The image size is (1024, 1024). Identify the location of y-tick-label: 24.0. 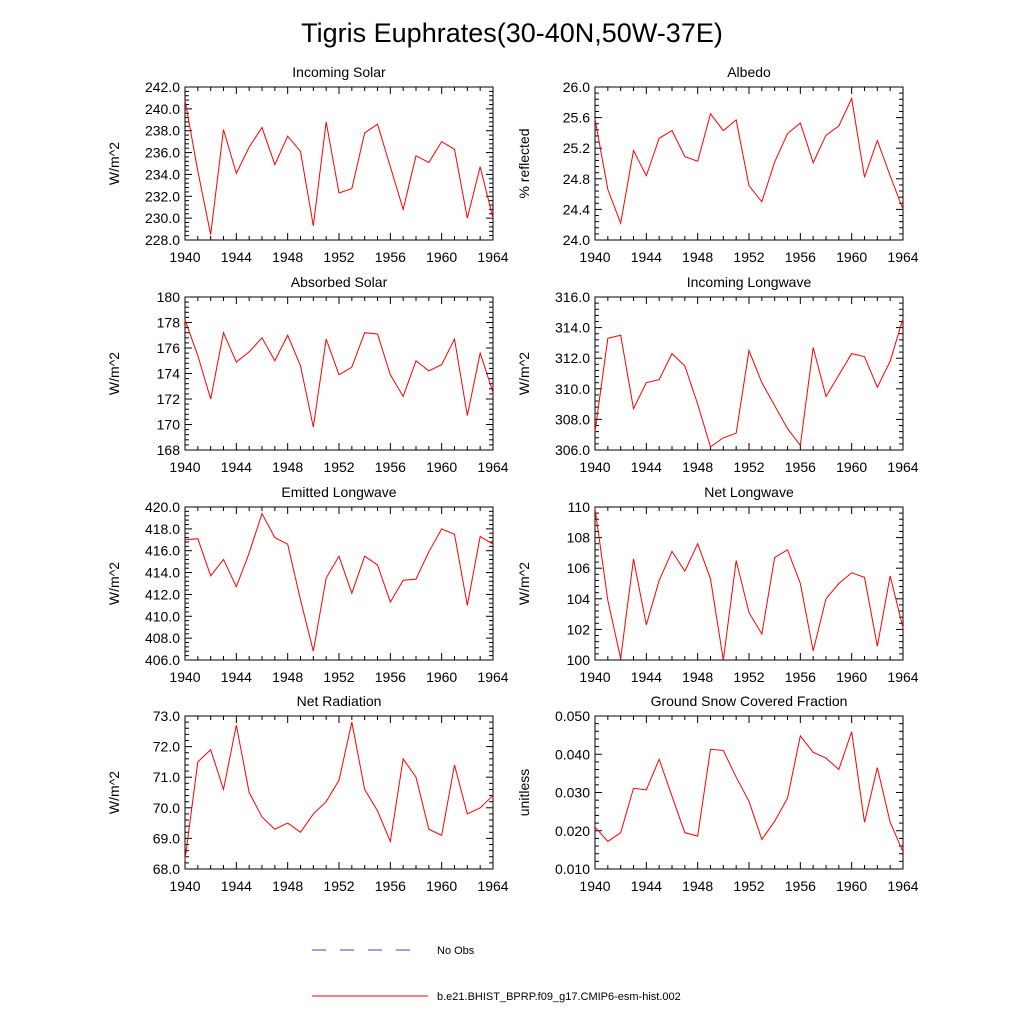
(576, 240).